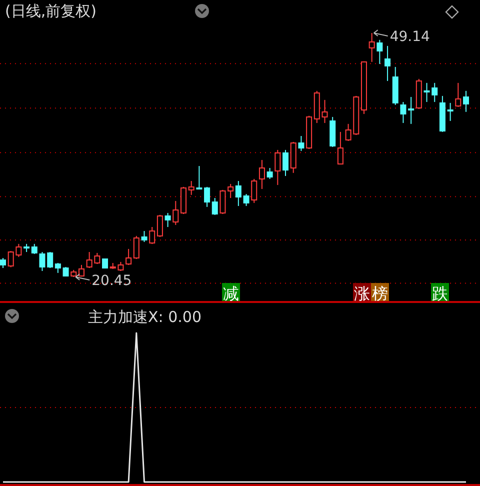 The image size is (480, 486). What do you see at coordinates (145, 317) in the screenshot?
I see `chart-title: 主力加速X: 0.00` at bounding box center [145, 317].